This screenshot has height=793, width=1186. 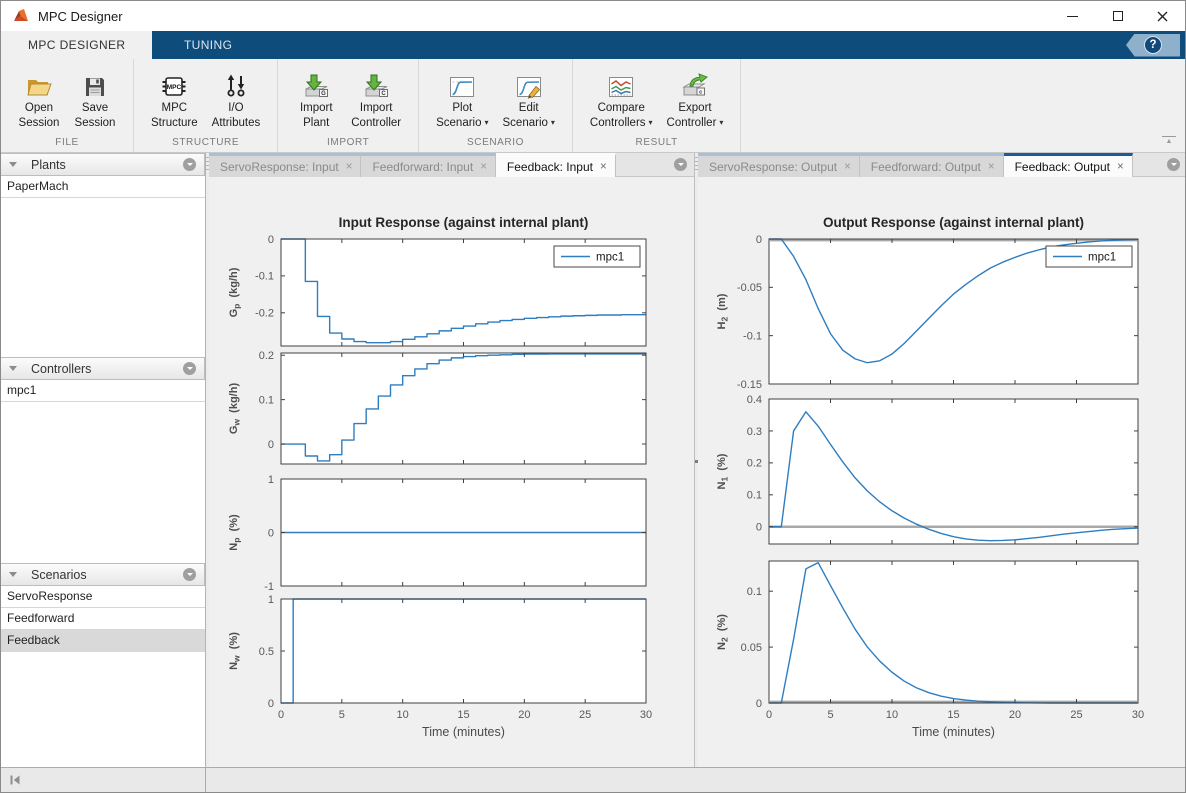 I want to click on svg-text:Input Response (against intern: Input Response (against internal plant), so click(x=464, y=222).